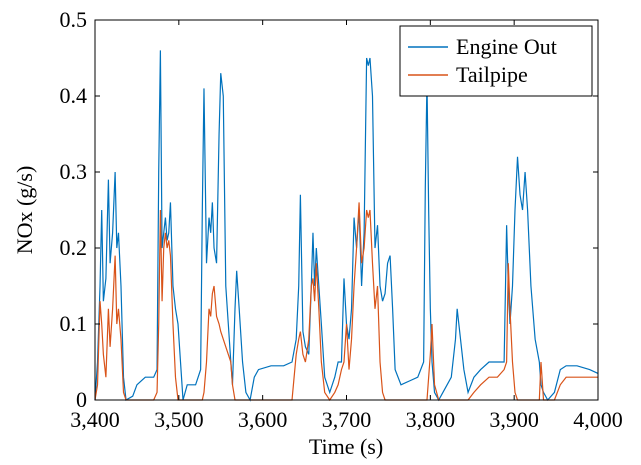 This screenshot has height=465, width=641. What do you see at coordinates (506, 46) in the screenshot?
I see `legend-label: Engine Out` at bounding box center [506, 46].